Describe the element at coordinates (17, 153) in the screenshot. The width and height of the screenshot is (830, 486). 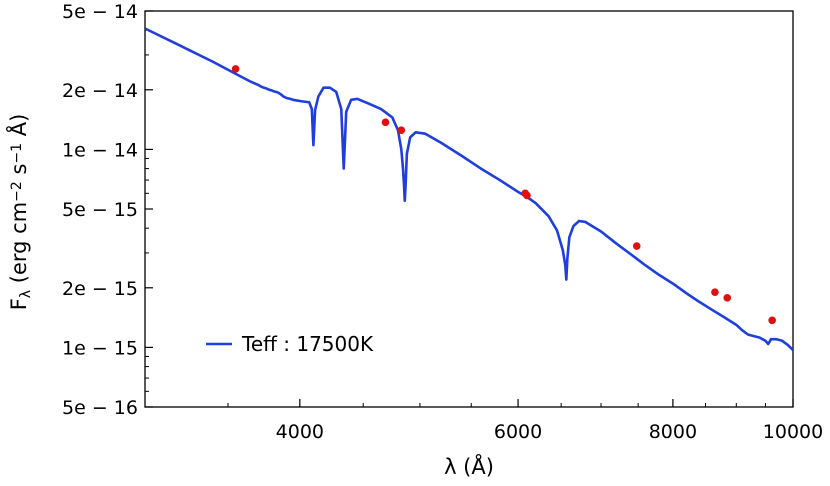
I see `y-axis-label-part: −1` at that location.